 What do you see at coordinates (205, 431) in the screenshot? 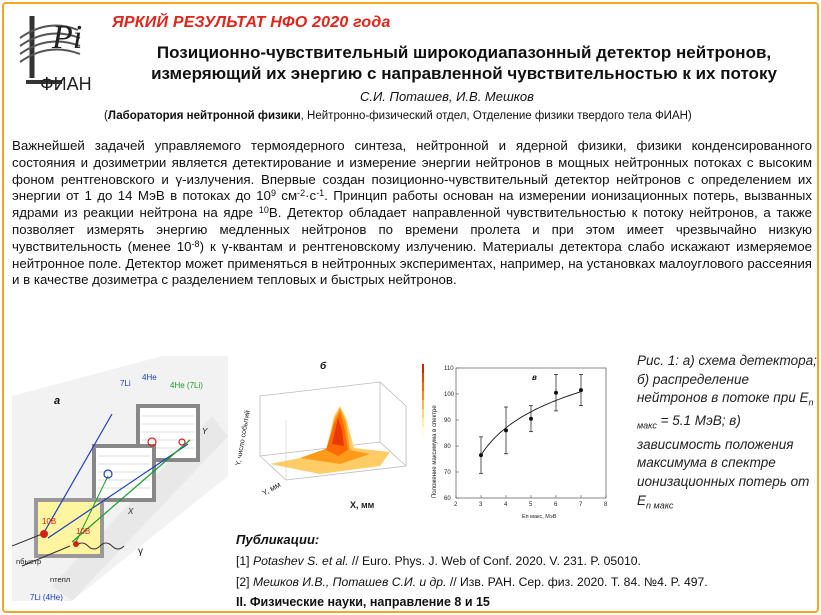
I see `label-y-axis: Y` at bounding box center [205, 431].